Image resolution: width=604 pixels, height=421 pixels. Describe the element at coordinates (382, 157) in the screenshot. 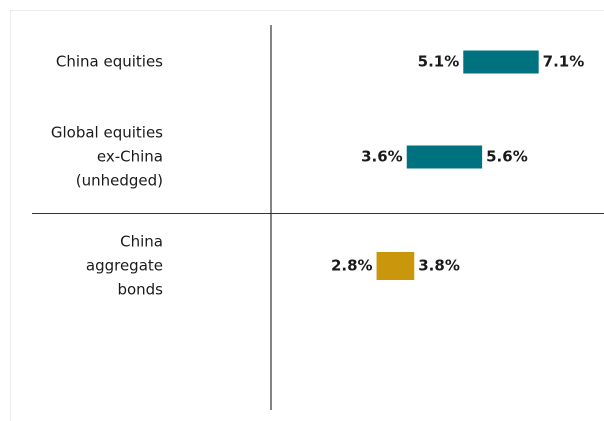

I see `low-label: 3.6%` at that location.